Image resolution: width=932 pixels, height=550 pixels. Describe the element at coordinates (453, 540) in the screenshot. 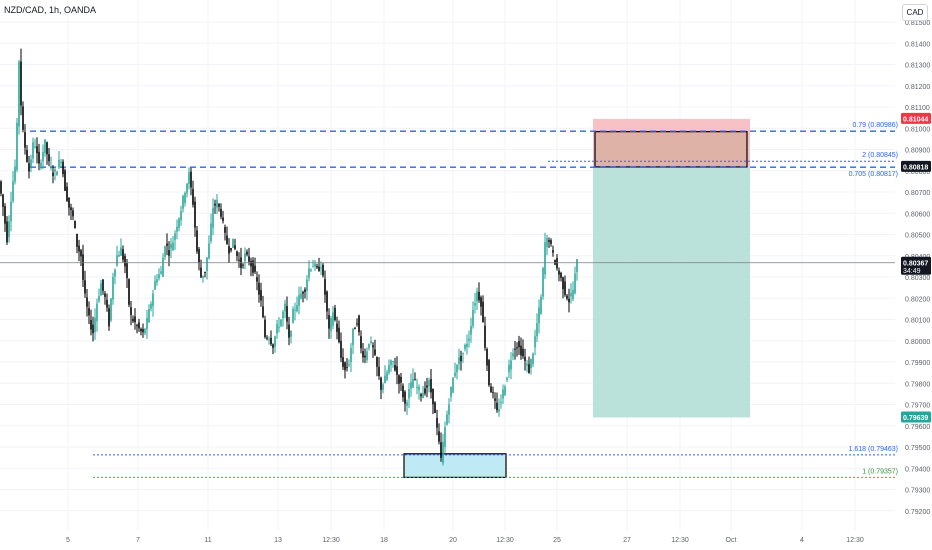

I see `time-axis-tick: 20` at that location.